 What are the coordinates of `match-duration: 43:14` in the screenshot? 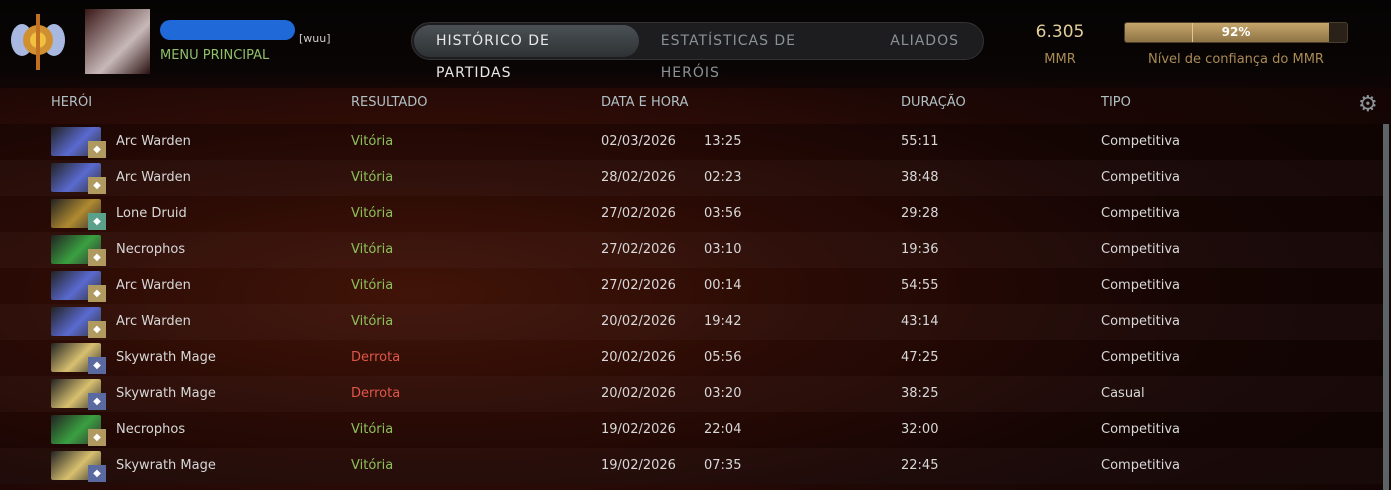 It's located at (920, 321).